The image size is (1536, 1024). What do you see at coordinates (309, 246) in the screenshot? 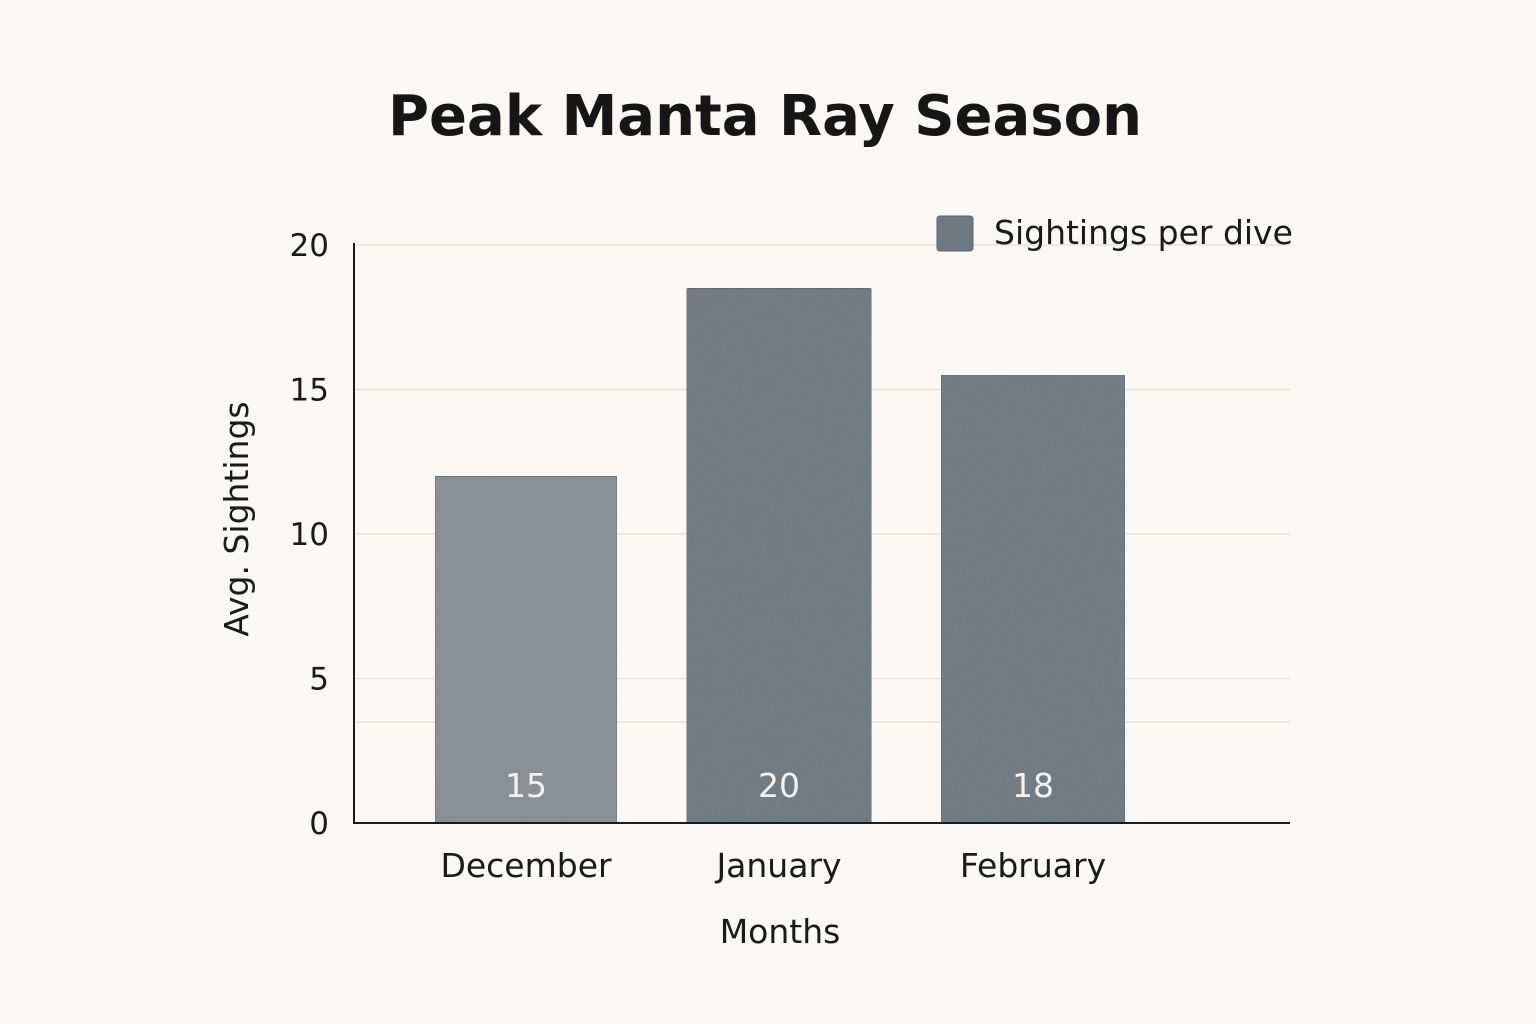
I see `y-tick-label: 20` at bounding box center [309, 246].